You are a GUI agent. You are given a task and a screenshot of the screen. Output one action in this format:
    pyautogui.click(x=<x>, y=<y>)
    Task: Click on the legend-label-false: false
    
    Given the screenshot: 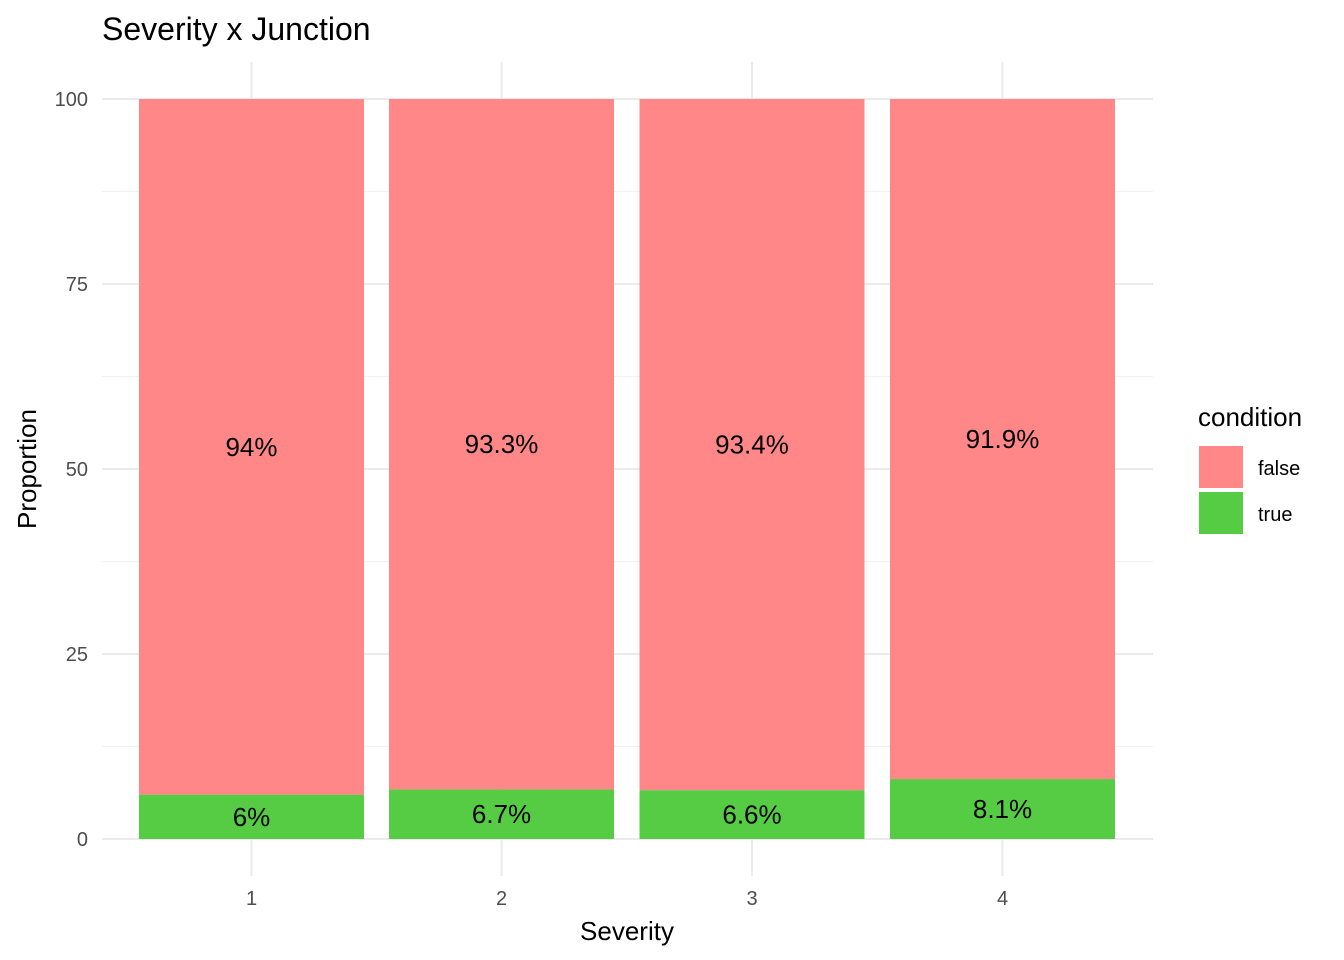 What is the action you would take?
    pyautogui.click(x=1279, y=469)
    